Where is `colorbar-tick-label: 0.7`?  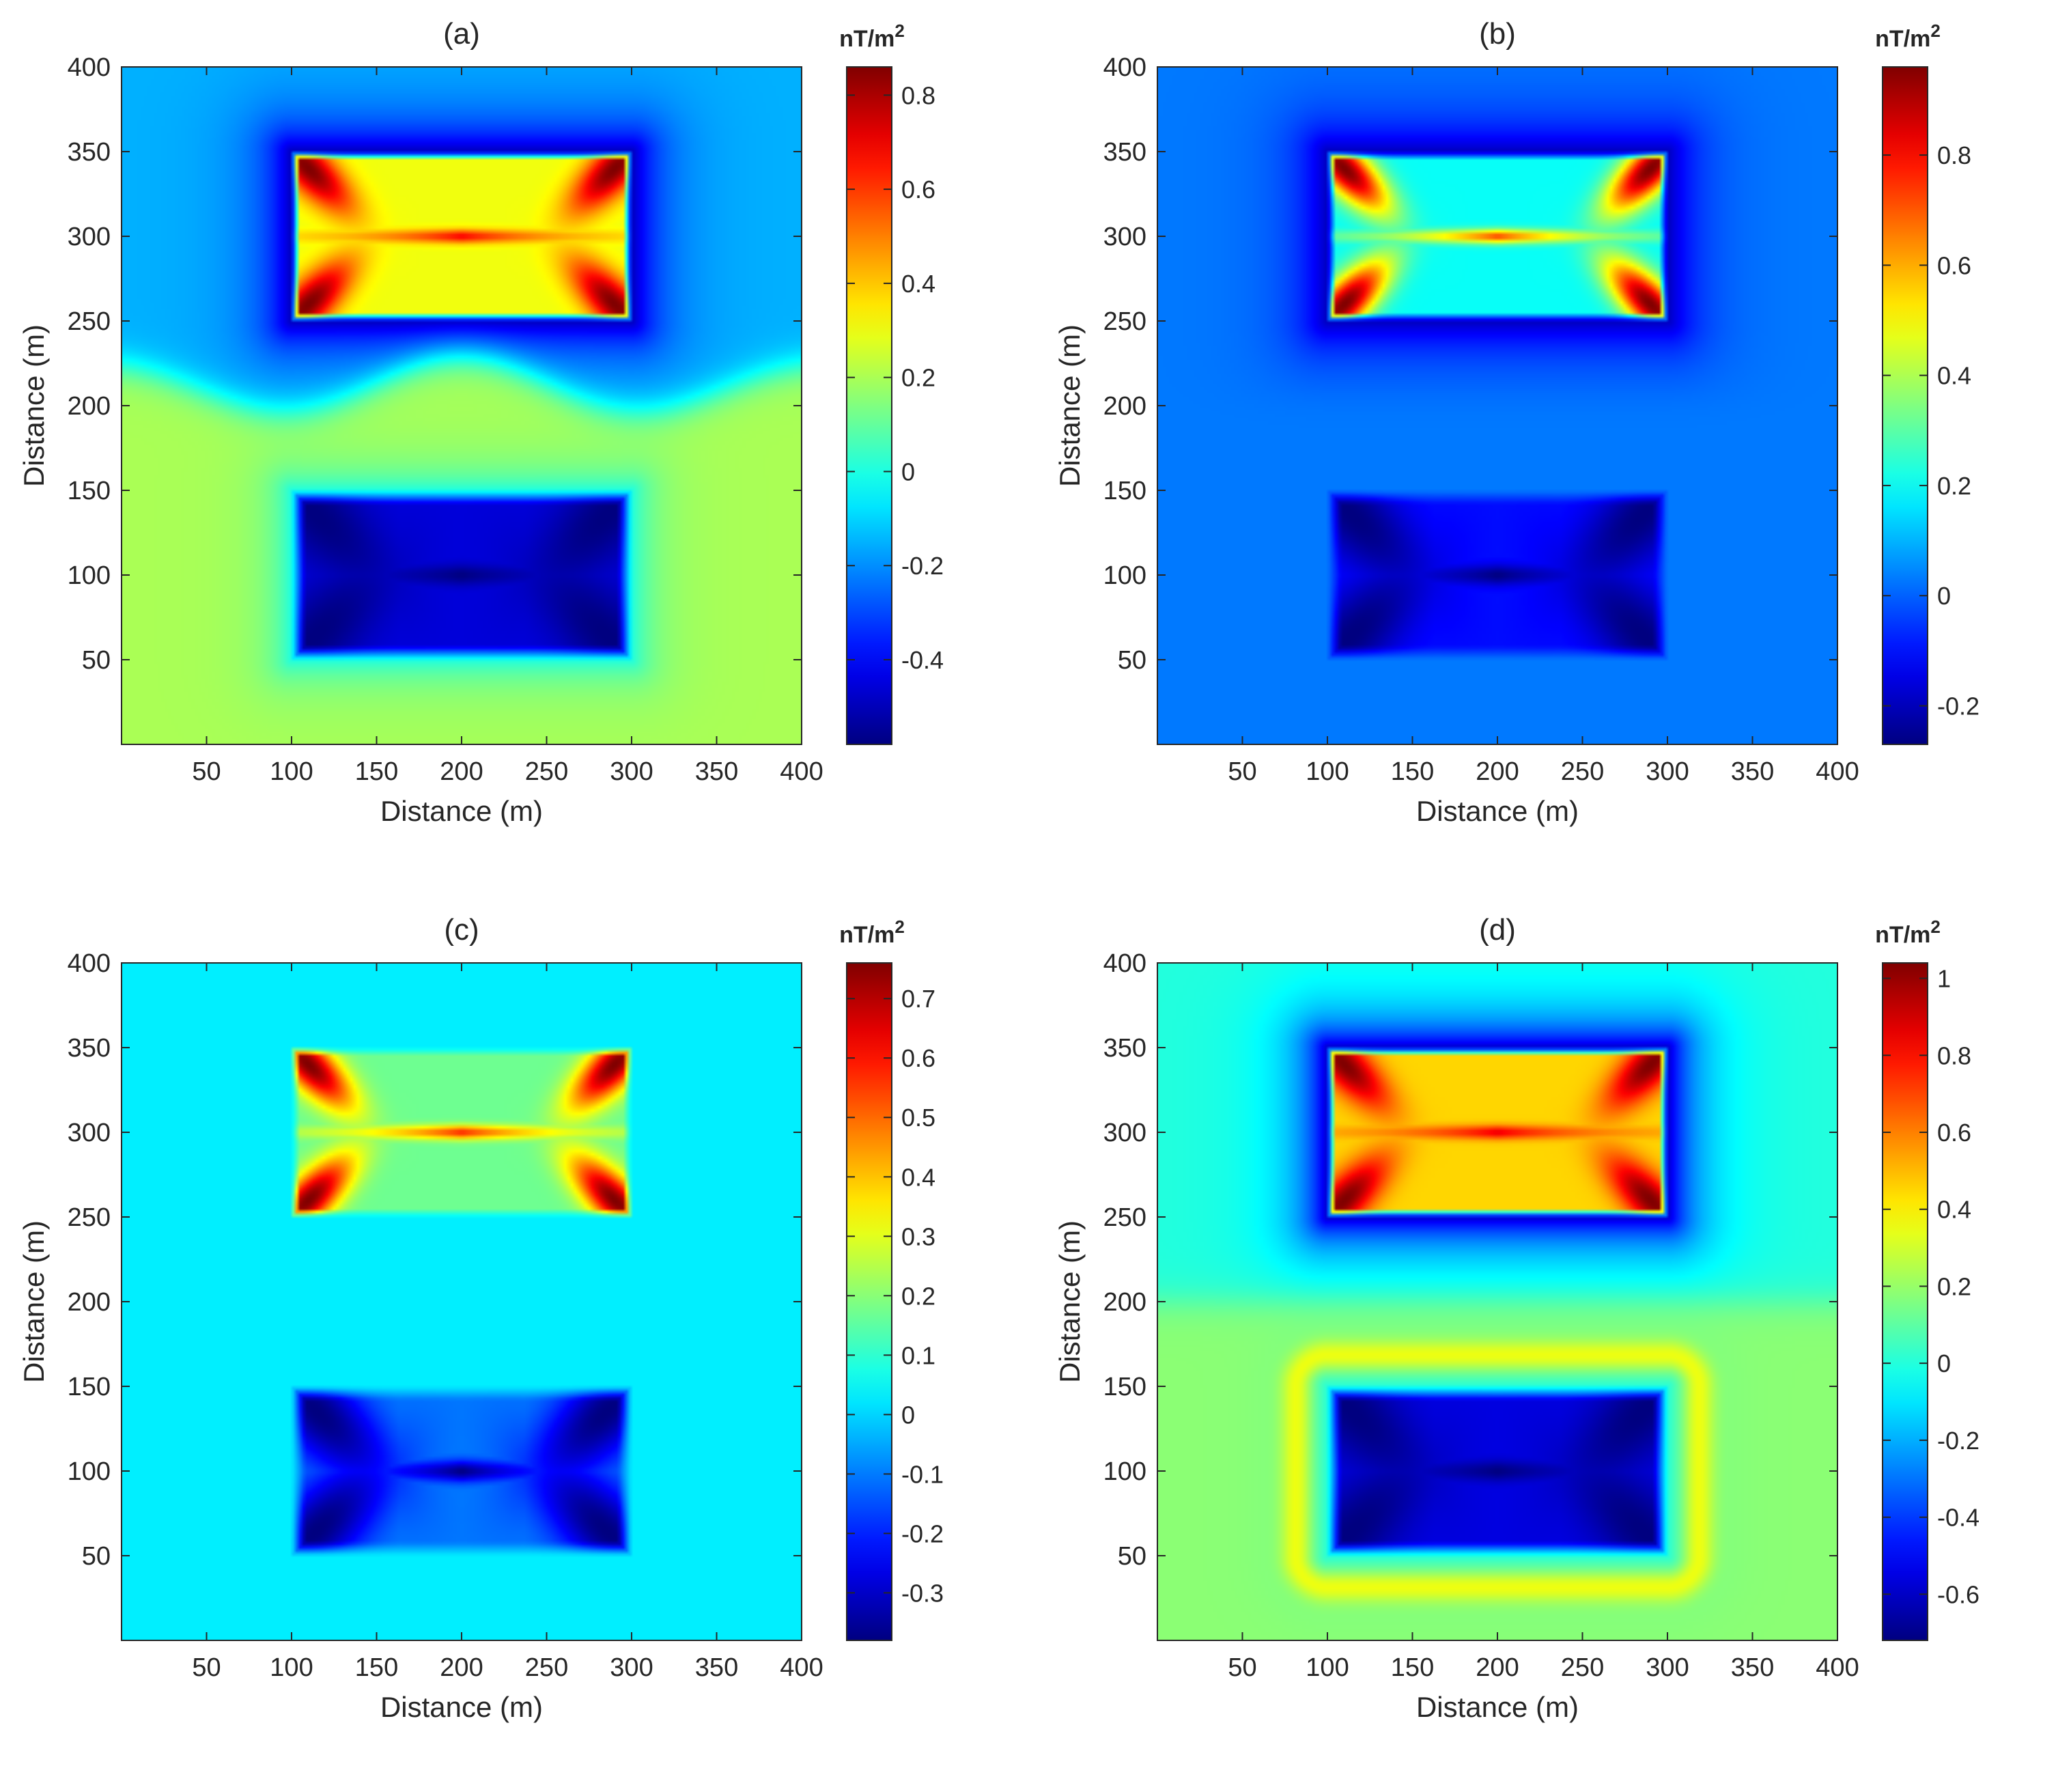
colorbar-tick-label: 0.7 is located at coordinates (918, 999).